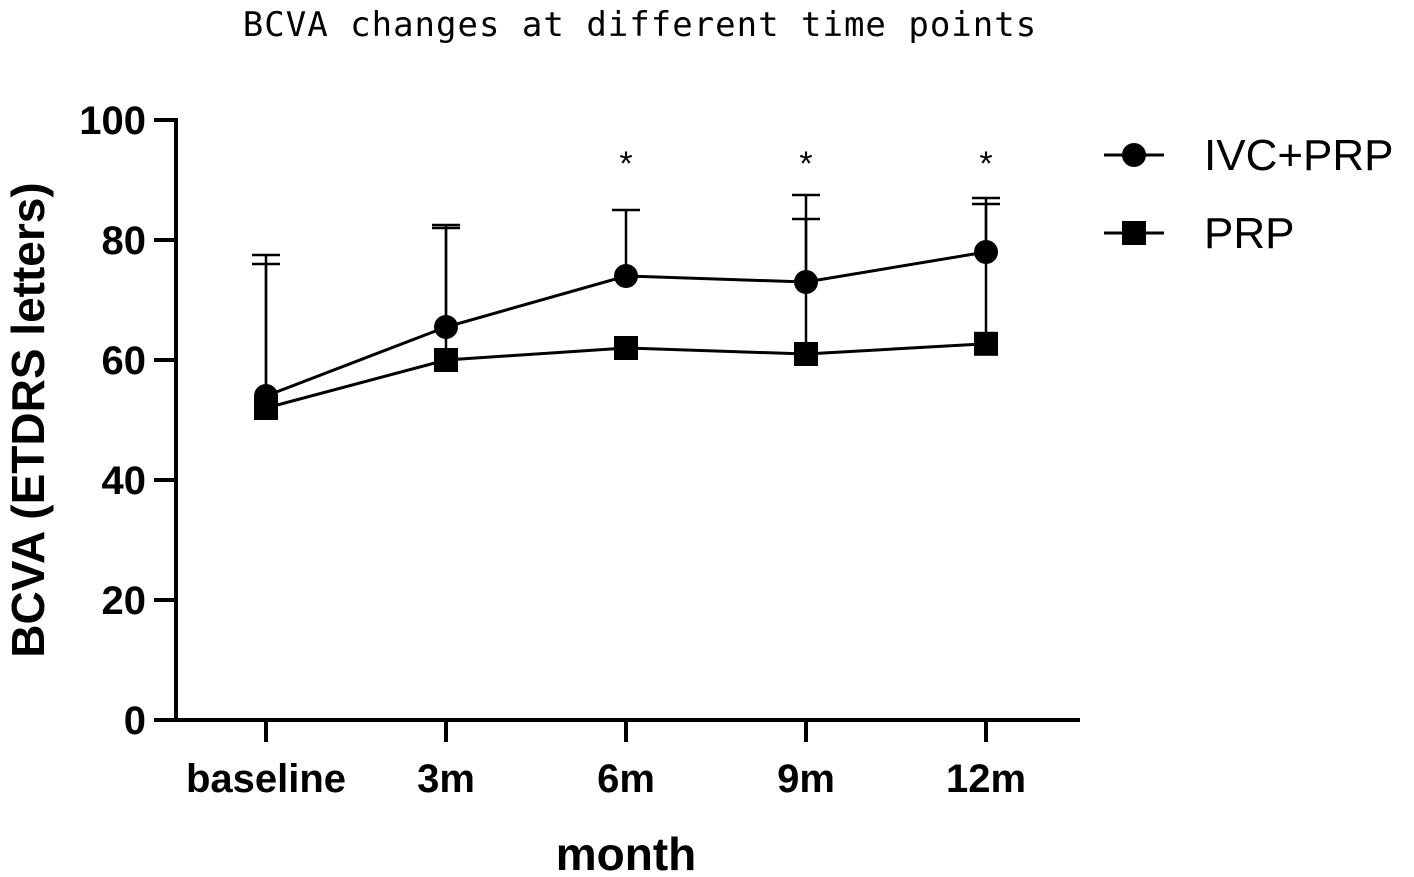 The image size is (1414, 877). Describe the element at coordinates (1299, 155) in the screenshot. I see `legend-label: IVC+PRP` at that location.